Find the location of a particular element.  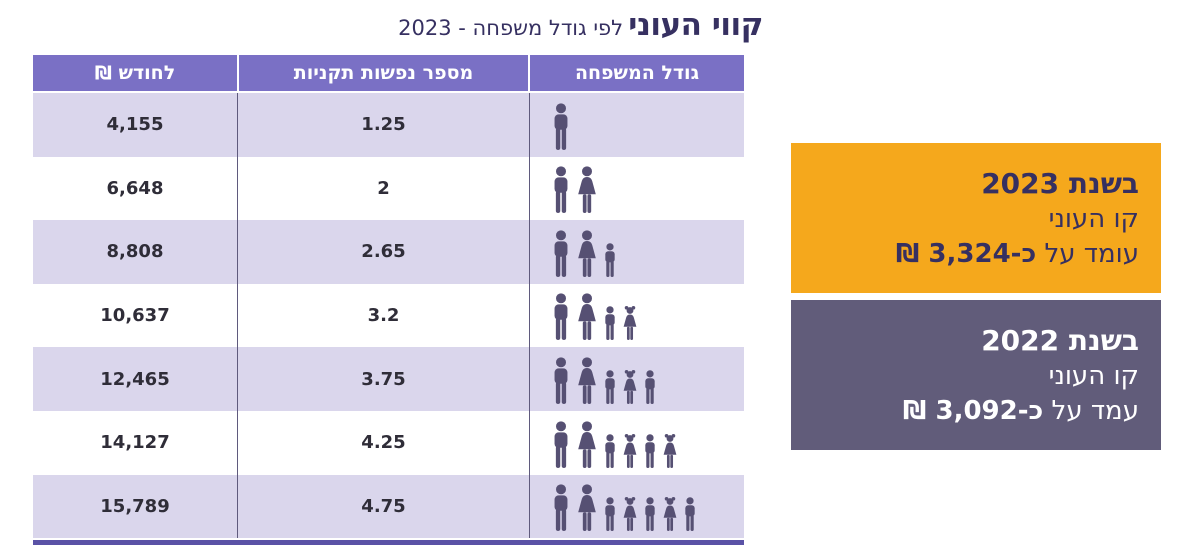

table-row: 1.25 4,155 is located at coordinates (388, 125).